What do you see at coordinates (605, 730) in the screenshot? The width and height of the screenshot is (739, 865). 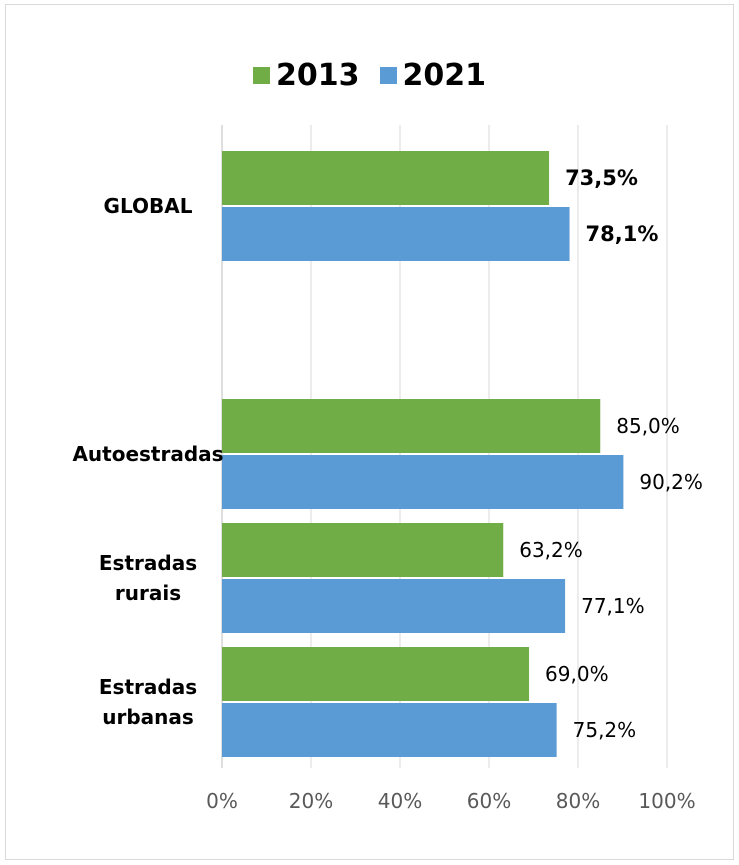 I see `data-label: 75,2%` at bounding box center [605, 730].